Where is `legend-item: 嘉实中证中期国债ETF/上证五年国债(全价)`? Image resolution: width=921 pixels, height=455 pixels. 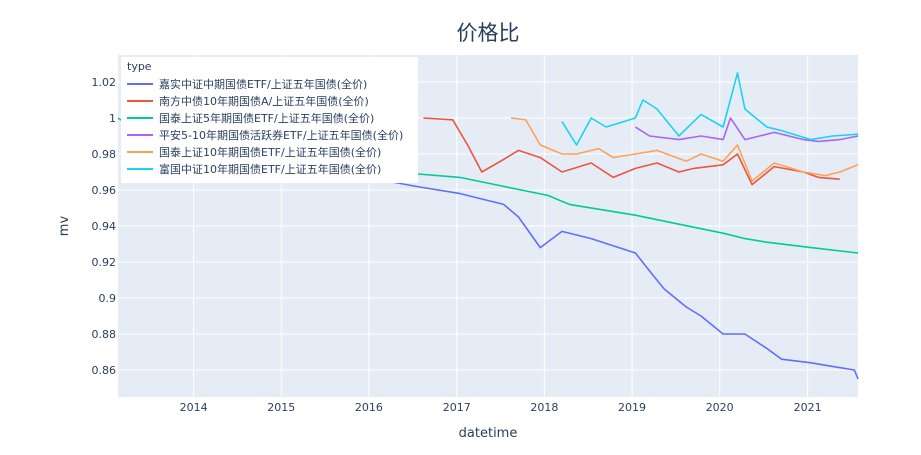 legend-item: 嘉实中证中期国债ETF/上证五年国债(全价) is located at coordinates (269, 83).